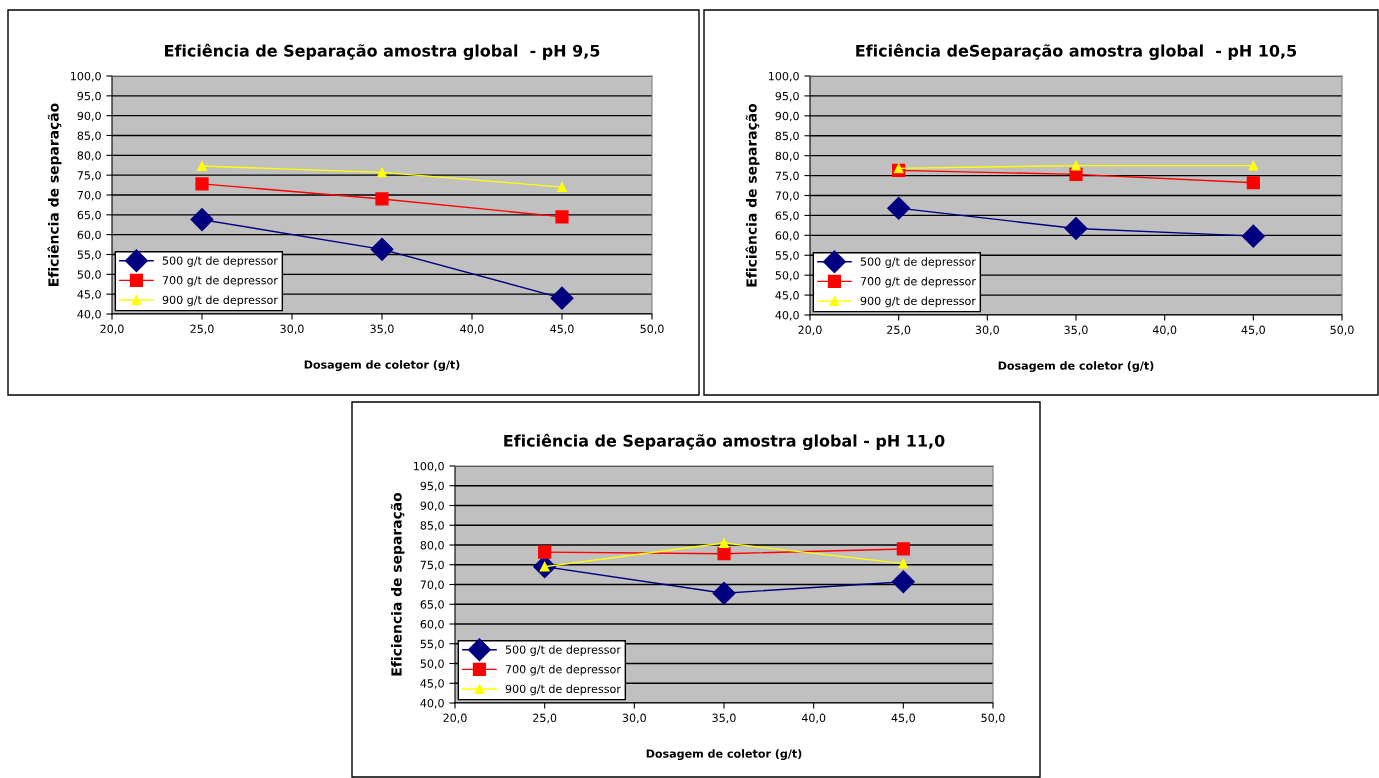 This screenshot has width=1379, height=778. Describe the element at coordinates (382, 51) in the screenshot. I see `chart-title: Eficiência de Separação amostra global - pH 9,5` at that location.